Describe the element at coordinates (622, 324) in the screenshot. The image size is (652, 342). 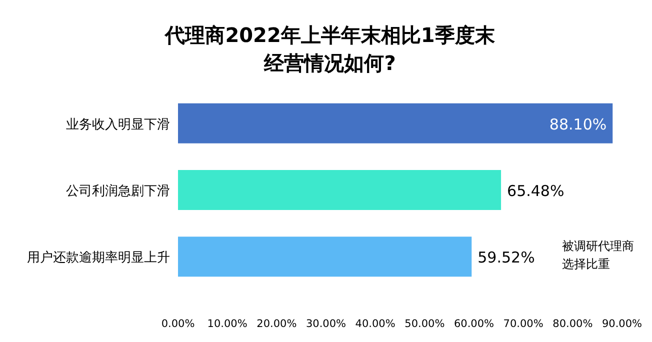
I see `x-tick-label: 90.00%` at that location.